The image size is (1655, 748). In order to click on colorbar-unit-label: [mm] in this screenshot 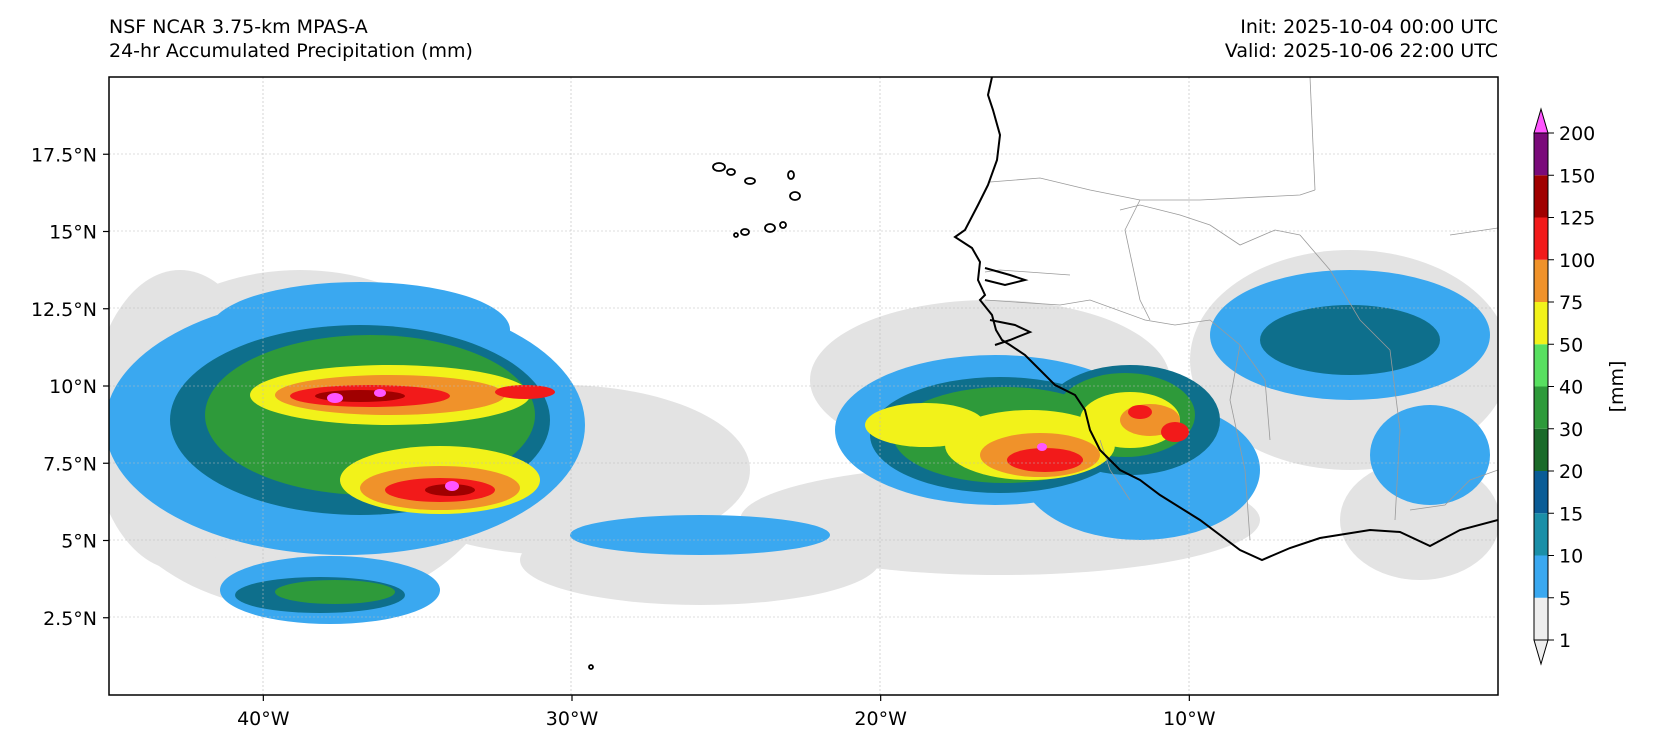, I will do `click(1617, 387)`.